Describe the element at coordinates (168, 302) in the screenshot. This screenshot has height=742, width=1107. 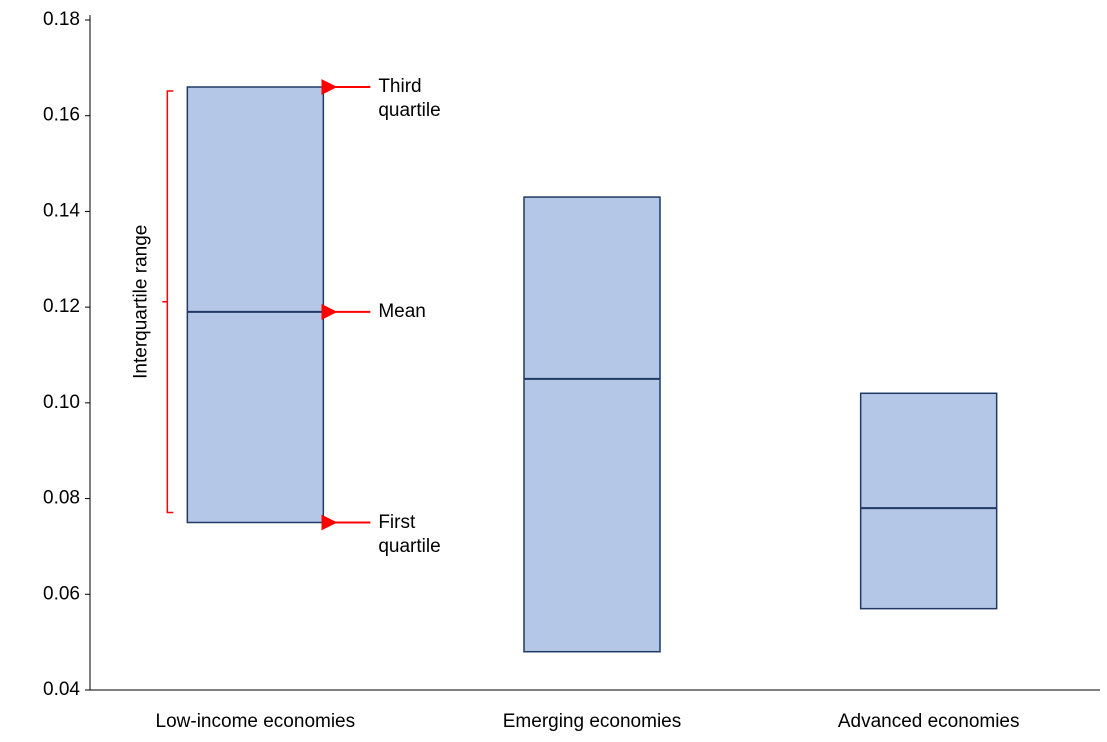
I see `bracket` at that location.